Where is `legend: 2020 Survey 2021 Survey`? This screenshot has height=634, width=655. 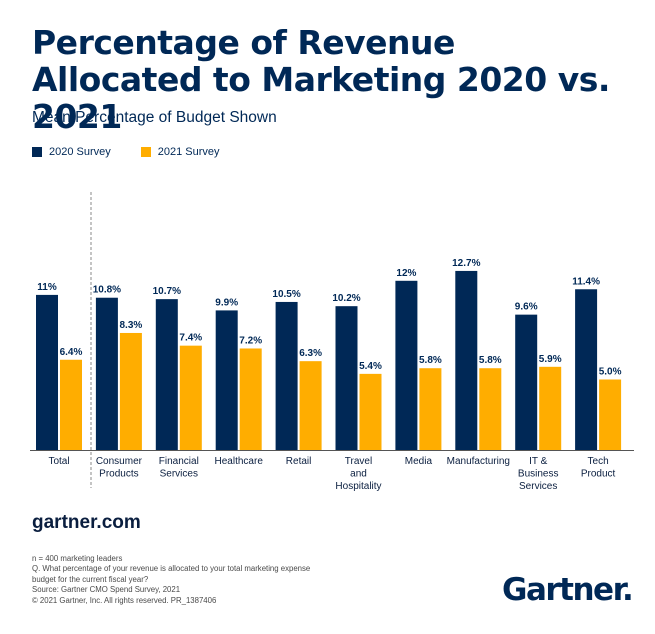
legend: 2020 Survey 2021 Survey is located at coordinates (141, 152).